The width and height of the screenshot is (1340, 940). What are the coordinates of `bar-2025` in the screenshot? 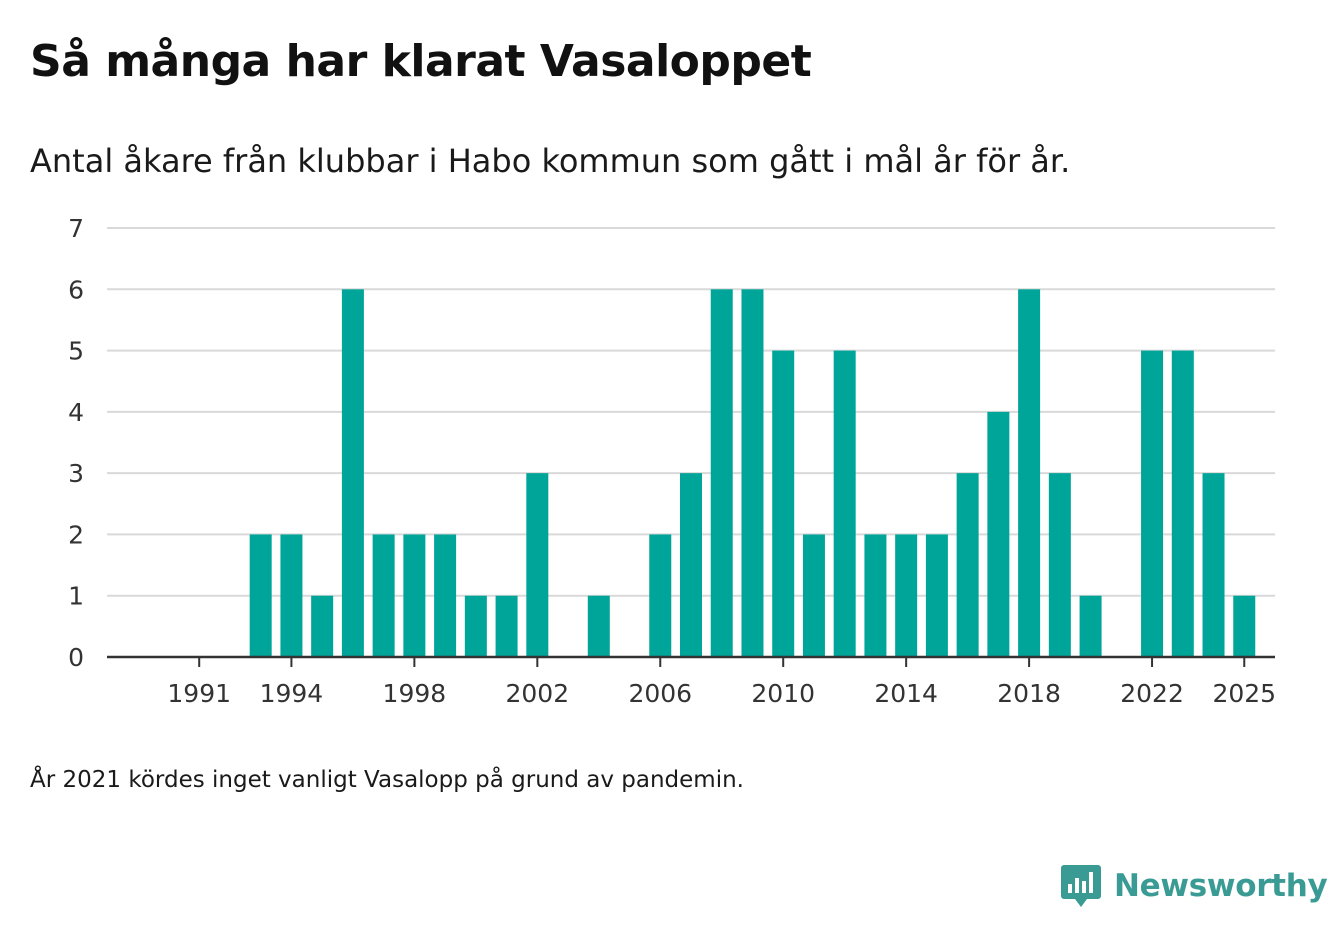 It's located at (1244, 626).